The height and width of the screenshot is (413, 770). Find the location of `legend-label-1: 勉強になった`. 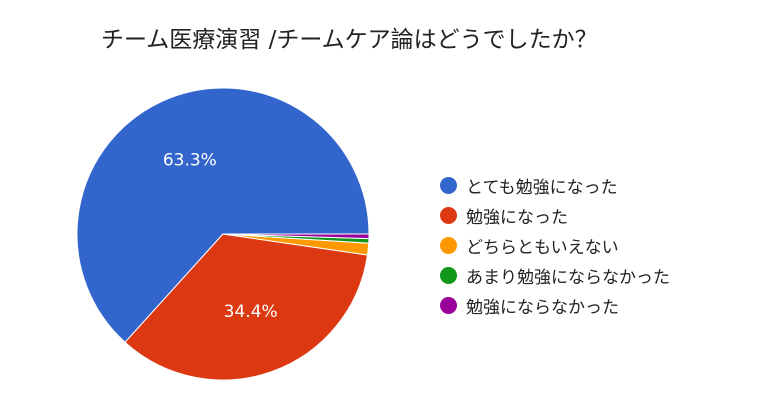

legend-label-1: 勉強になった is located at coordinates (517, 217).